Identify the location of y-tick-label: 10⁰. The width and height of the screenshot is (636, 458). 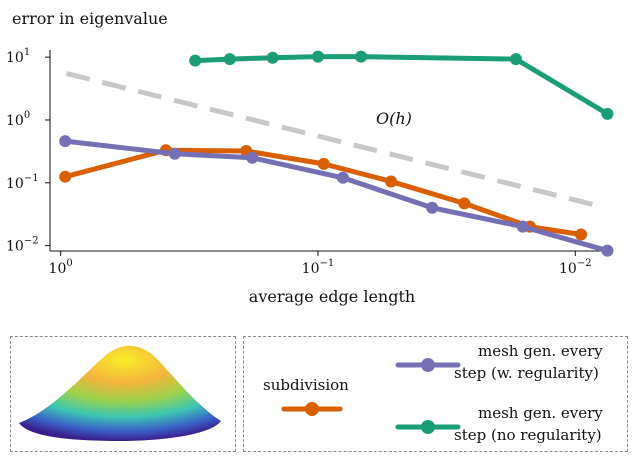
(18, 119).